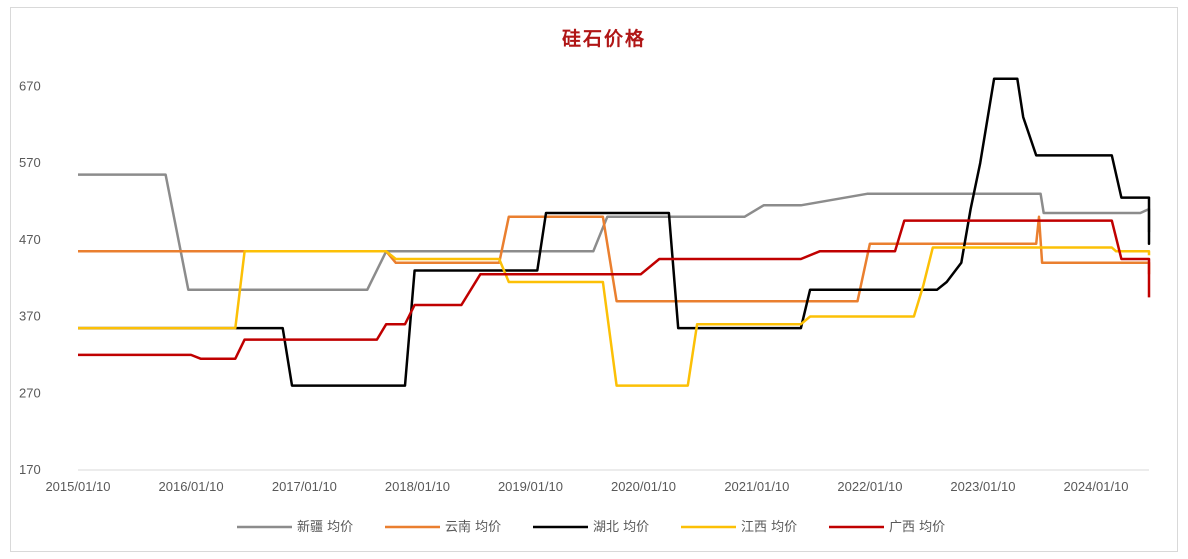 The width and height of the screenshot is (1188, 559). What do you see at coordinates (982, 486) in the screenshot?
I see `x-tick-label: 2023/01/10` at bounding box center [982, 486].